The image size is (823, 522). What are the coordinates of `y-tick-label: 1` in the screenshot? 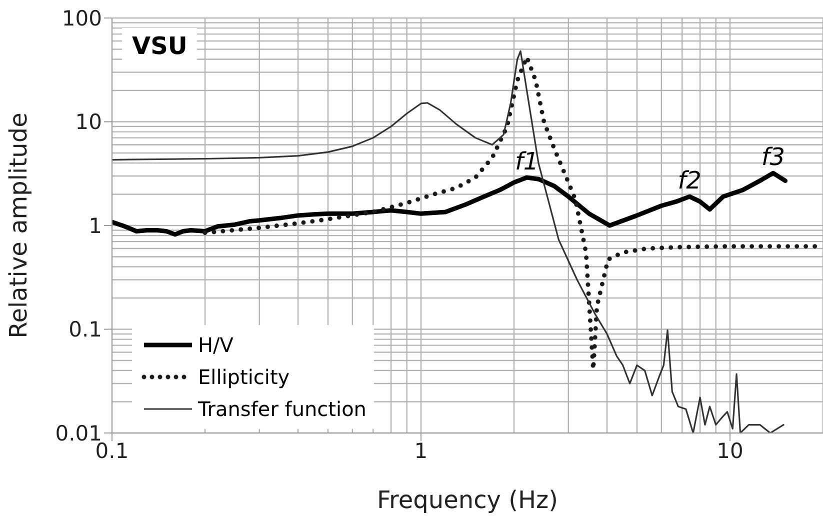 It's located at (95, 226).